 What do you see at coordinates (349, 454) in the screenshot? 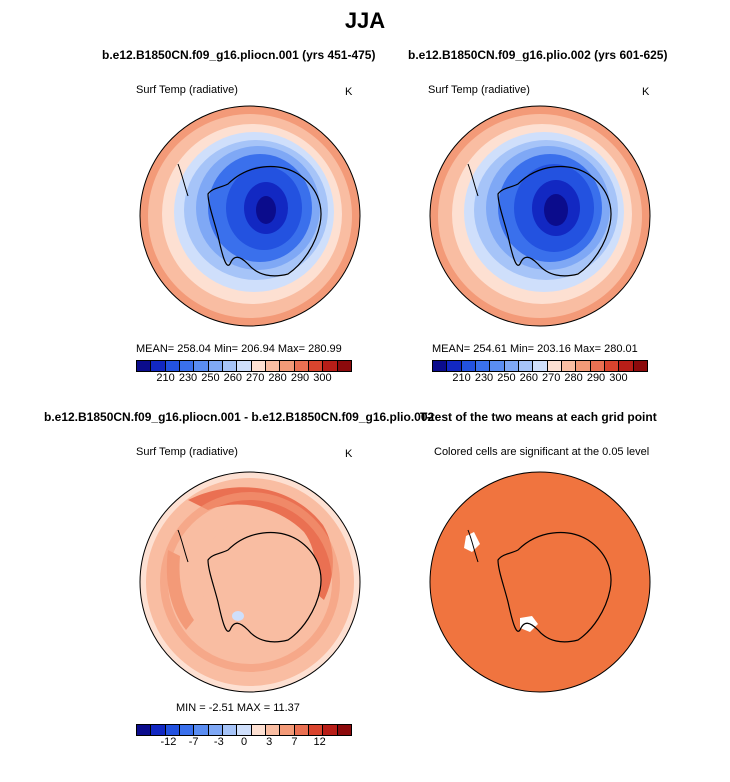
I see `units-label-bottom-left: K` at bounding box center [349, 454].